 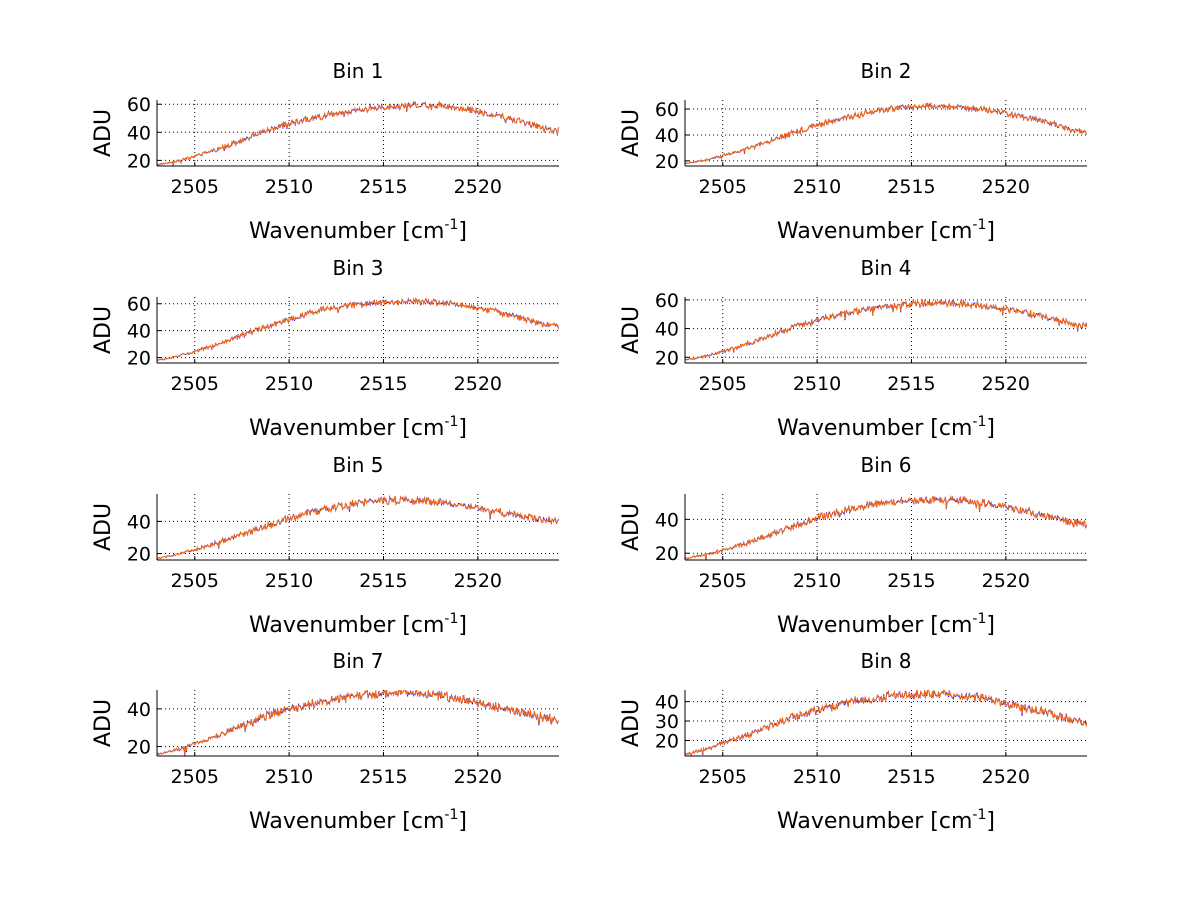 What do you see at coordinates (357, 465) in the screenshot?
I see `chart-title: Bin 5` at bounding box center [357, 465].